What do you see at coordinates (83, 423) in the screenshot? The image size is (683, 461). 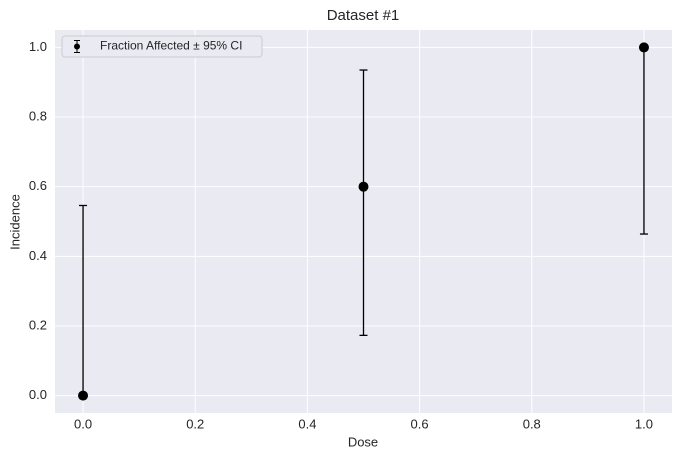 I see `x-tick-label: 0.0` at bounding box center [83, 423].